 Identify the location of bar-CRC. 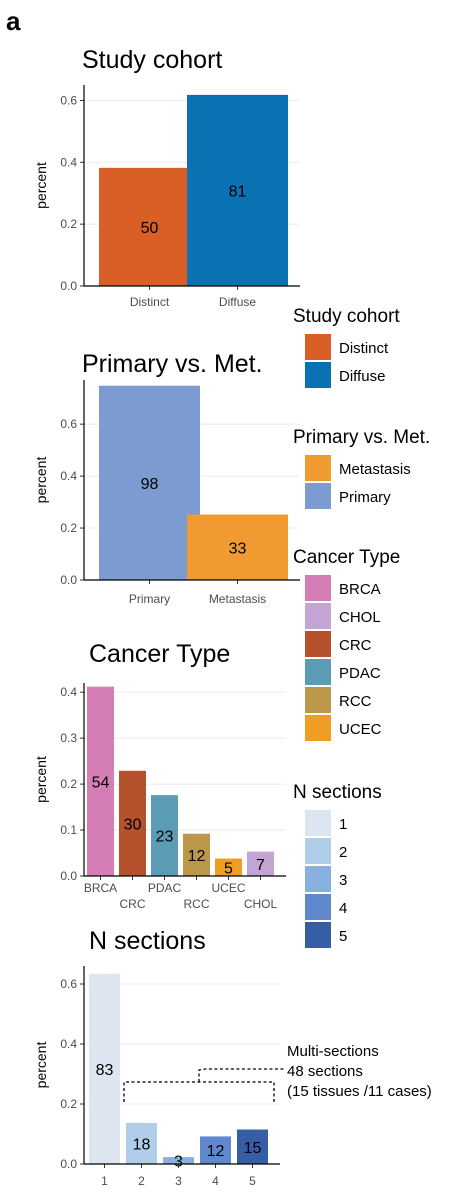
(132, 823).